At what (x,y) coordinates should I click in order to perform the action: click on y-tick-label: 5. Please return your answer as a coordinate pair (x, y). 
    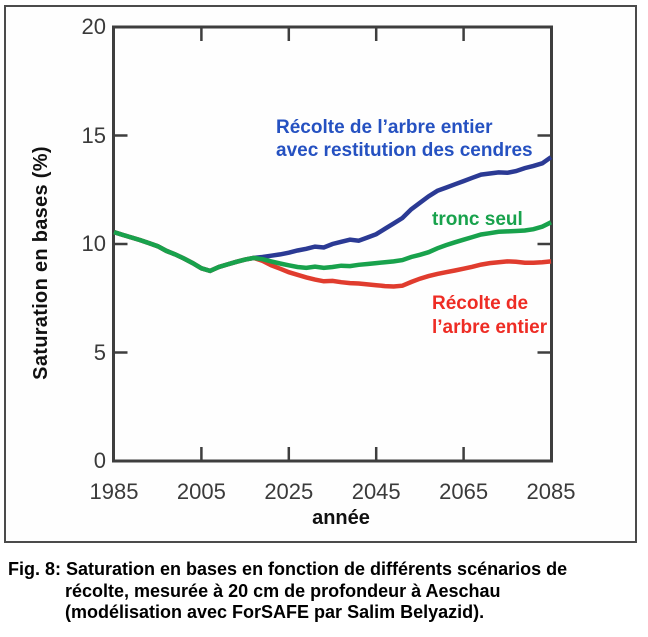
    Looking at the image, I should click on (99, 352).